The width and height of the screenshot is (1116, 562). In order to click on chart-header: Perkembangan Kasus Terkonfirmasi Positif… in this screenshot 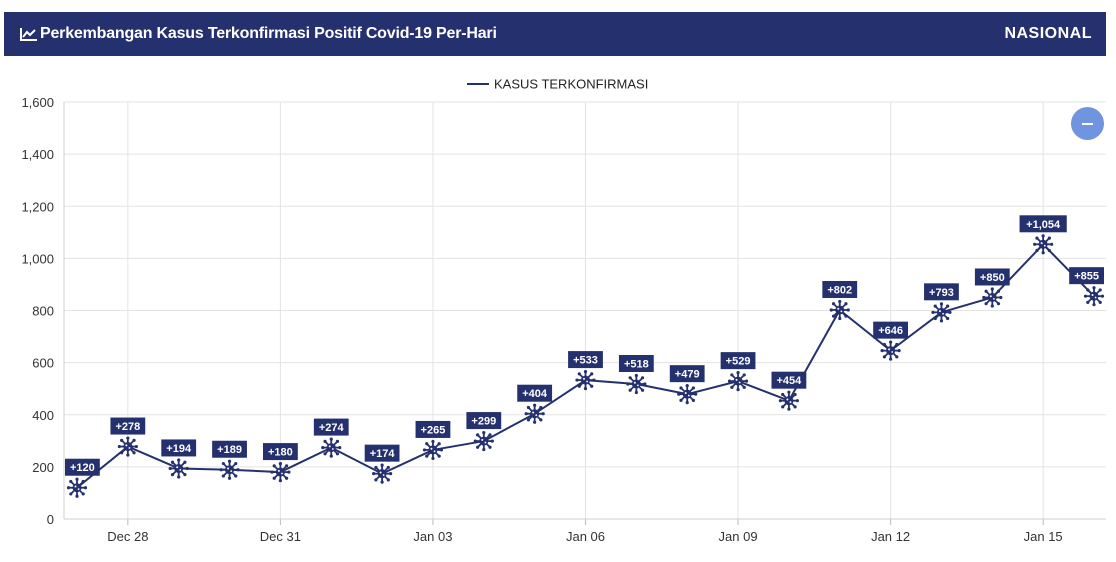, I will do `click(555, 34)`.